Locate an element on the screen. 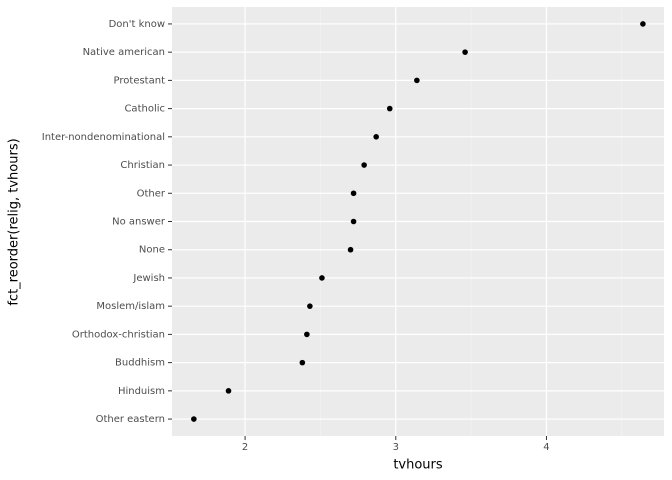 The height and width of the screenshot is (480, 672). y-tick-label: Buddhism is located at coordinates (140, 363).